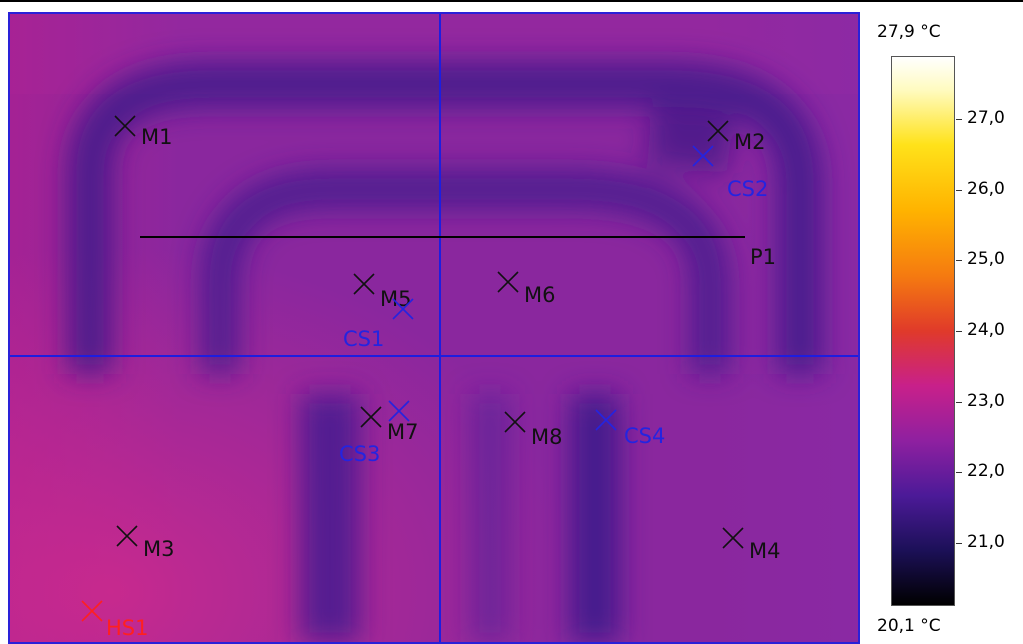 The height and width of the screenshot is (644, 1023). What do you see at coordinates (395, 299) in the screenshot?
I see `marker-label-m5: M5` at bounding box center [395, 299].